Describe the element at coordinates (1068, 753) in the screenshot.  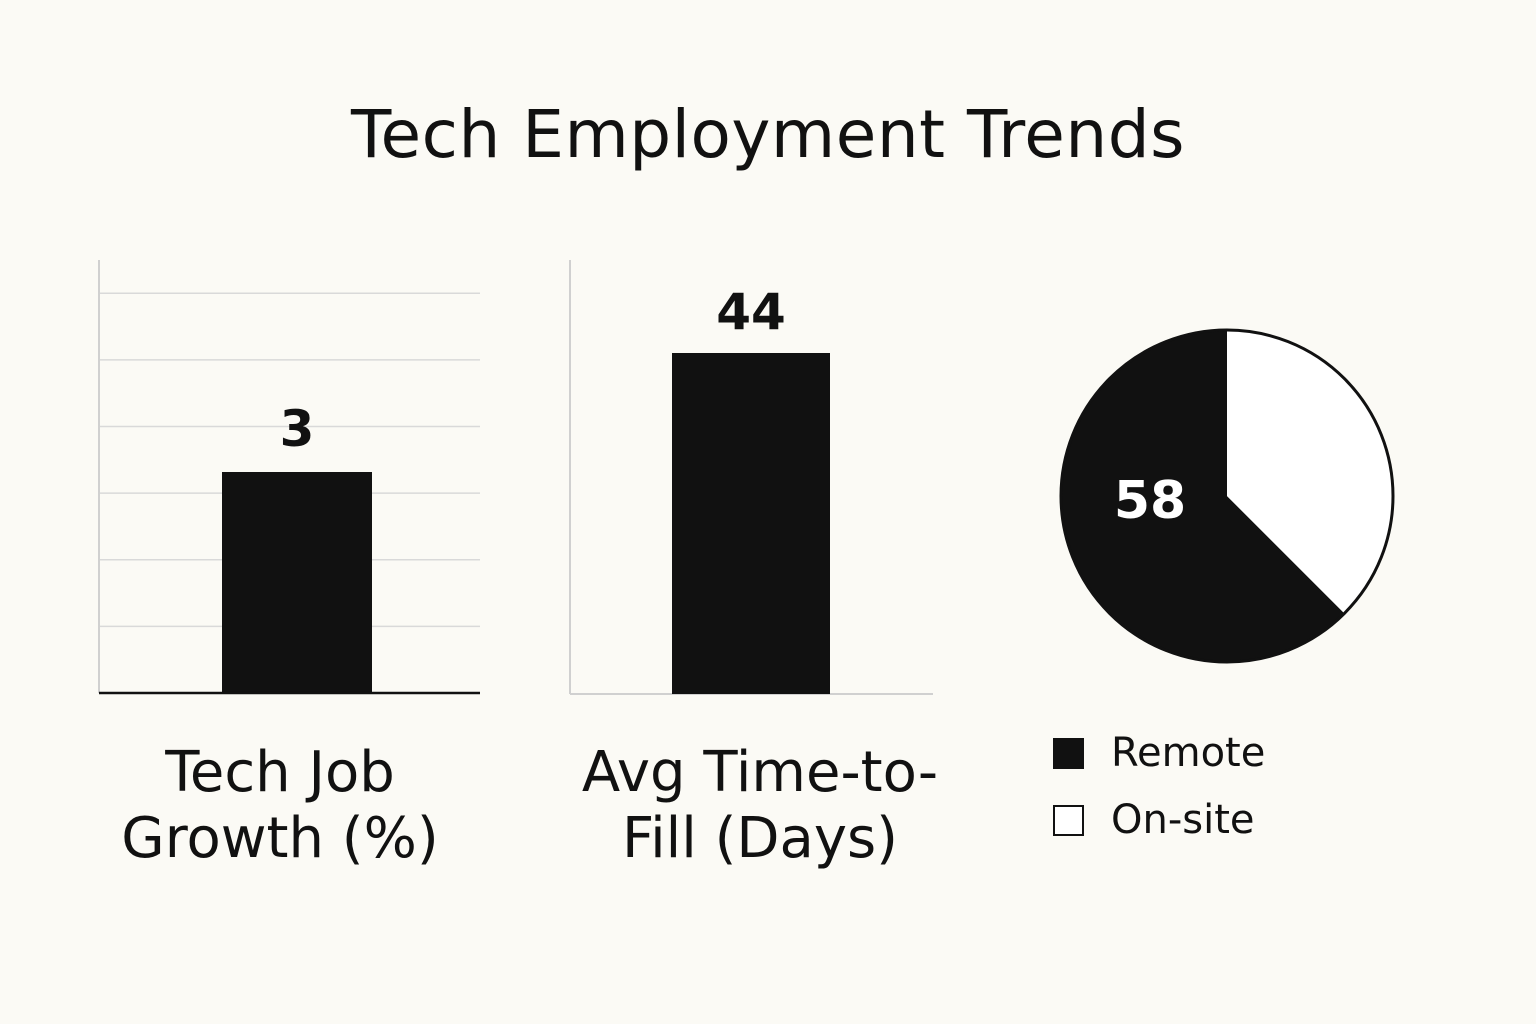
I see `legend-swatch-remote` at that location.